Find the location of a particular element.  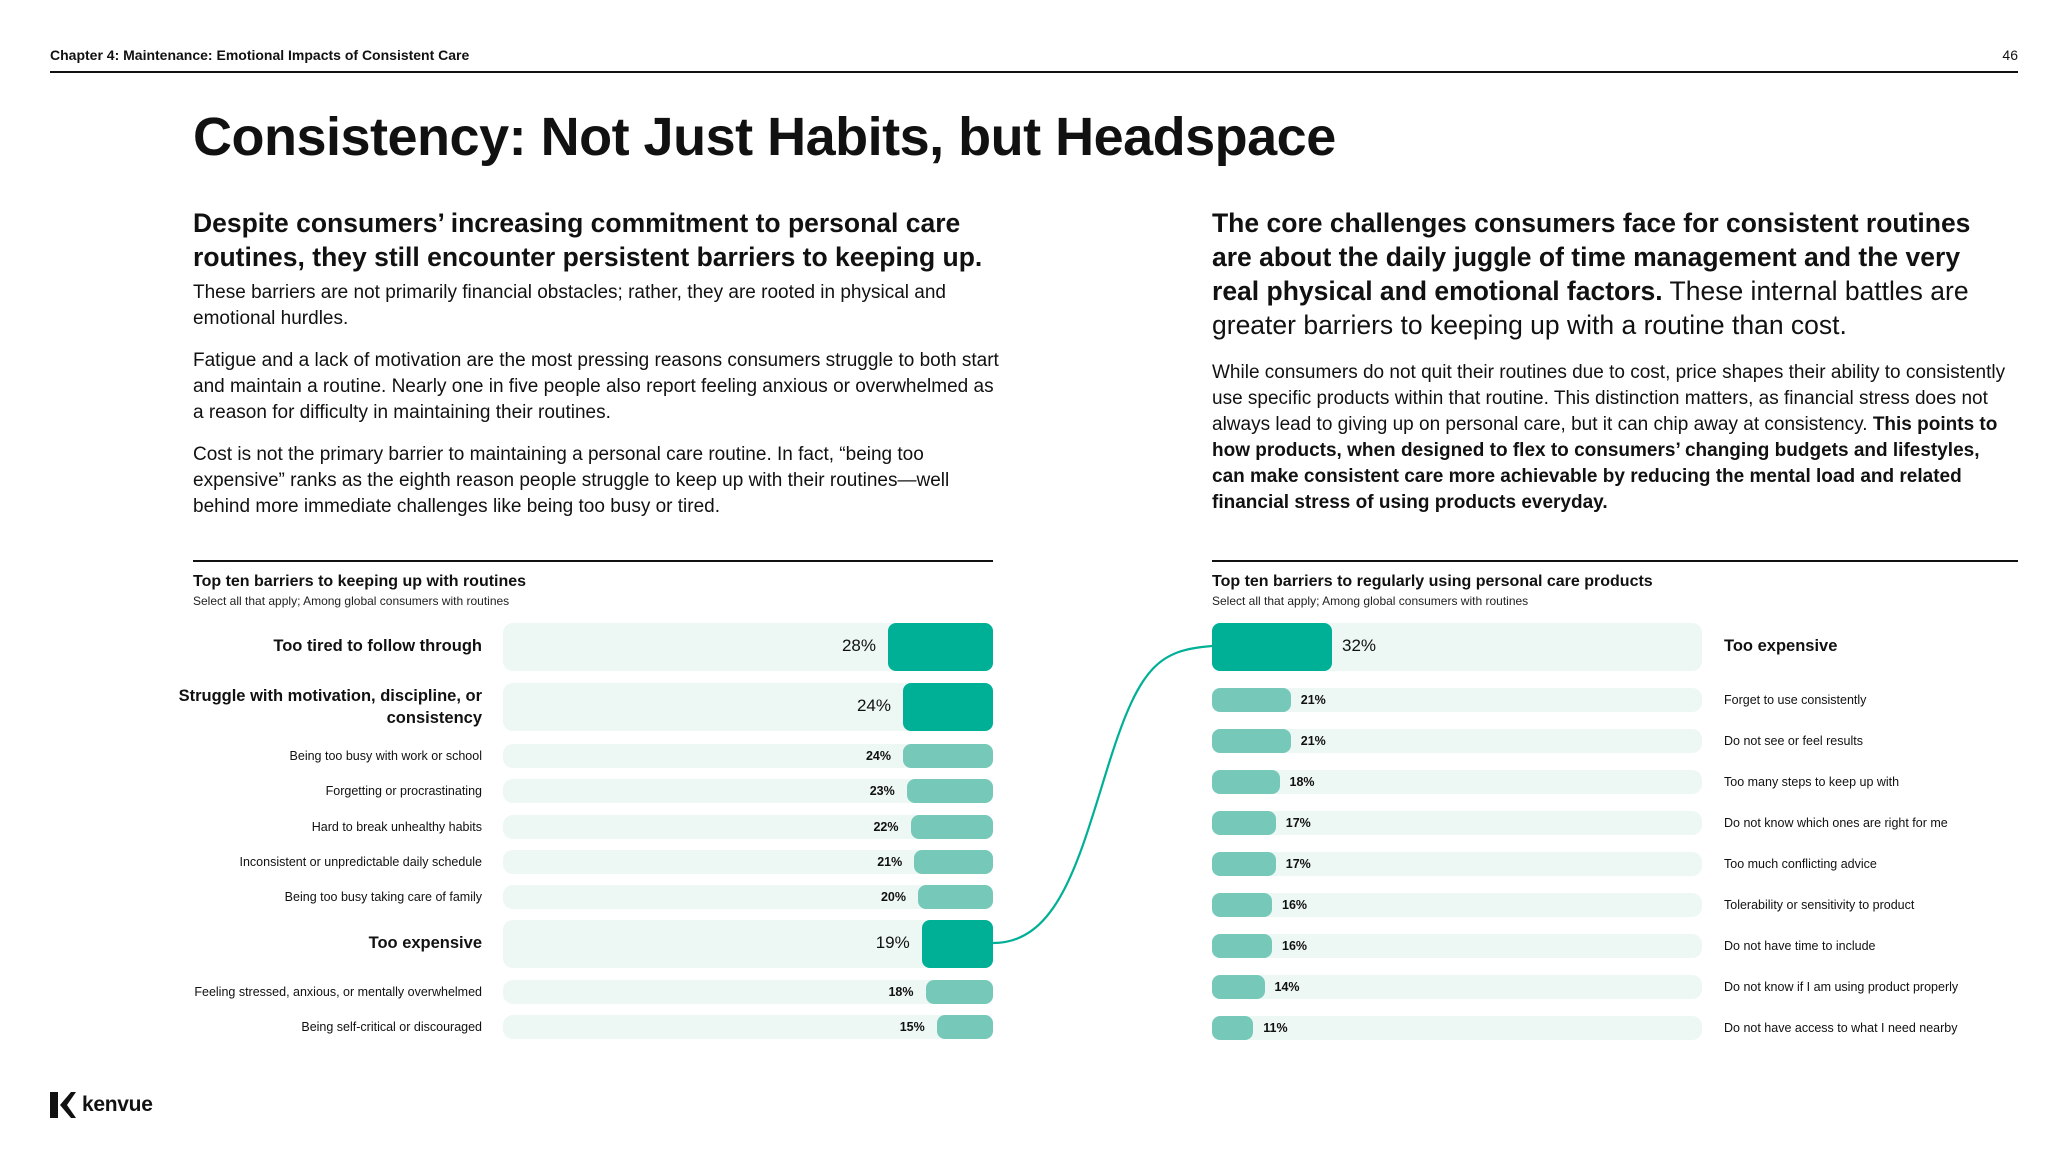

right-bar-category-label: Too many steps to keep up with is located at coordinates (1812, 782).